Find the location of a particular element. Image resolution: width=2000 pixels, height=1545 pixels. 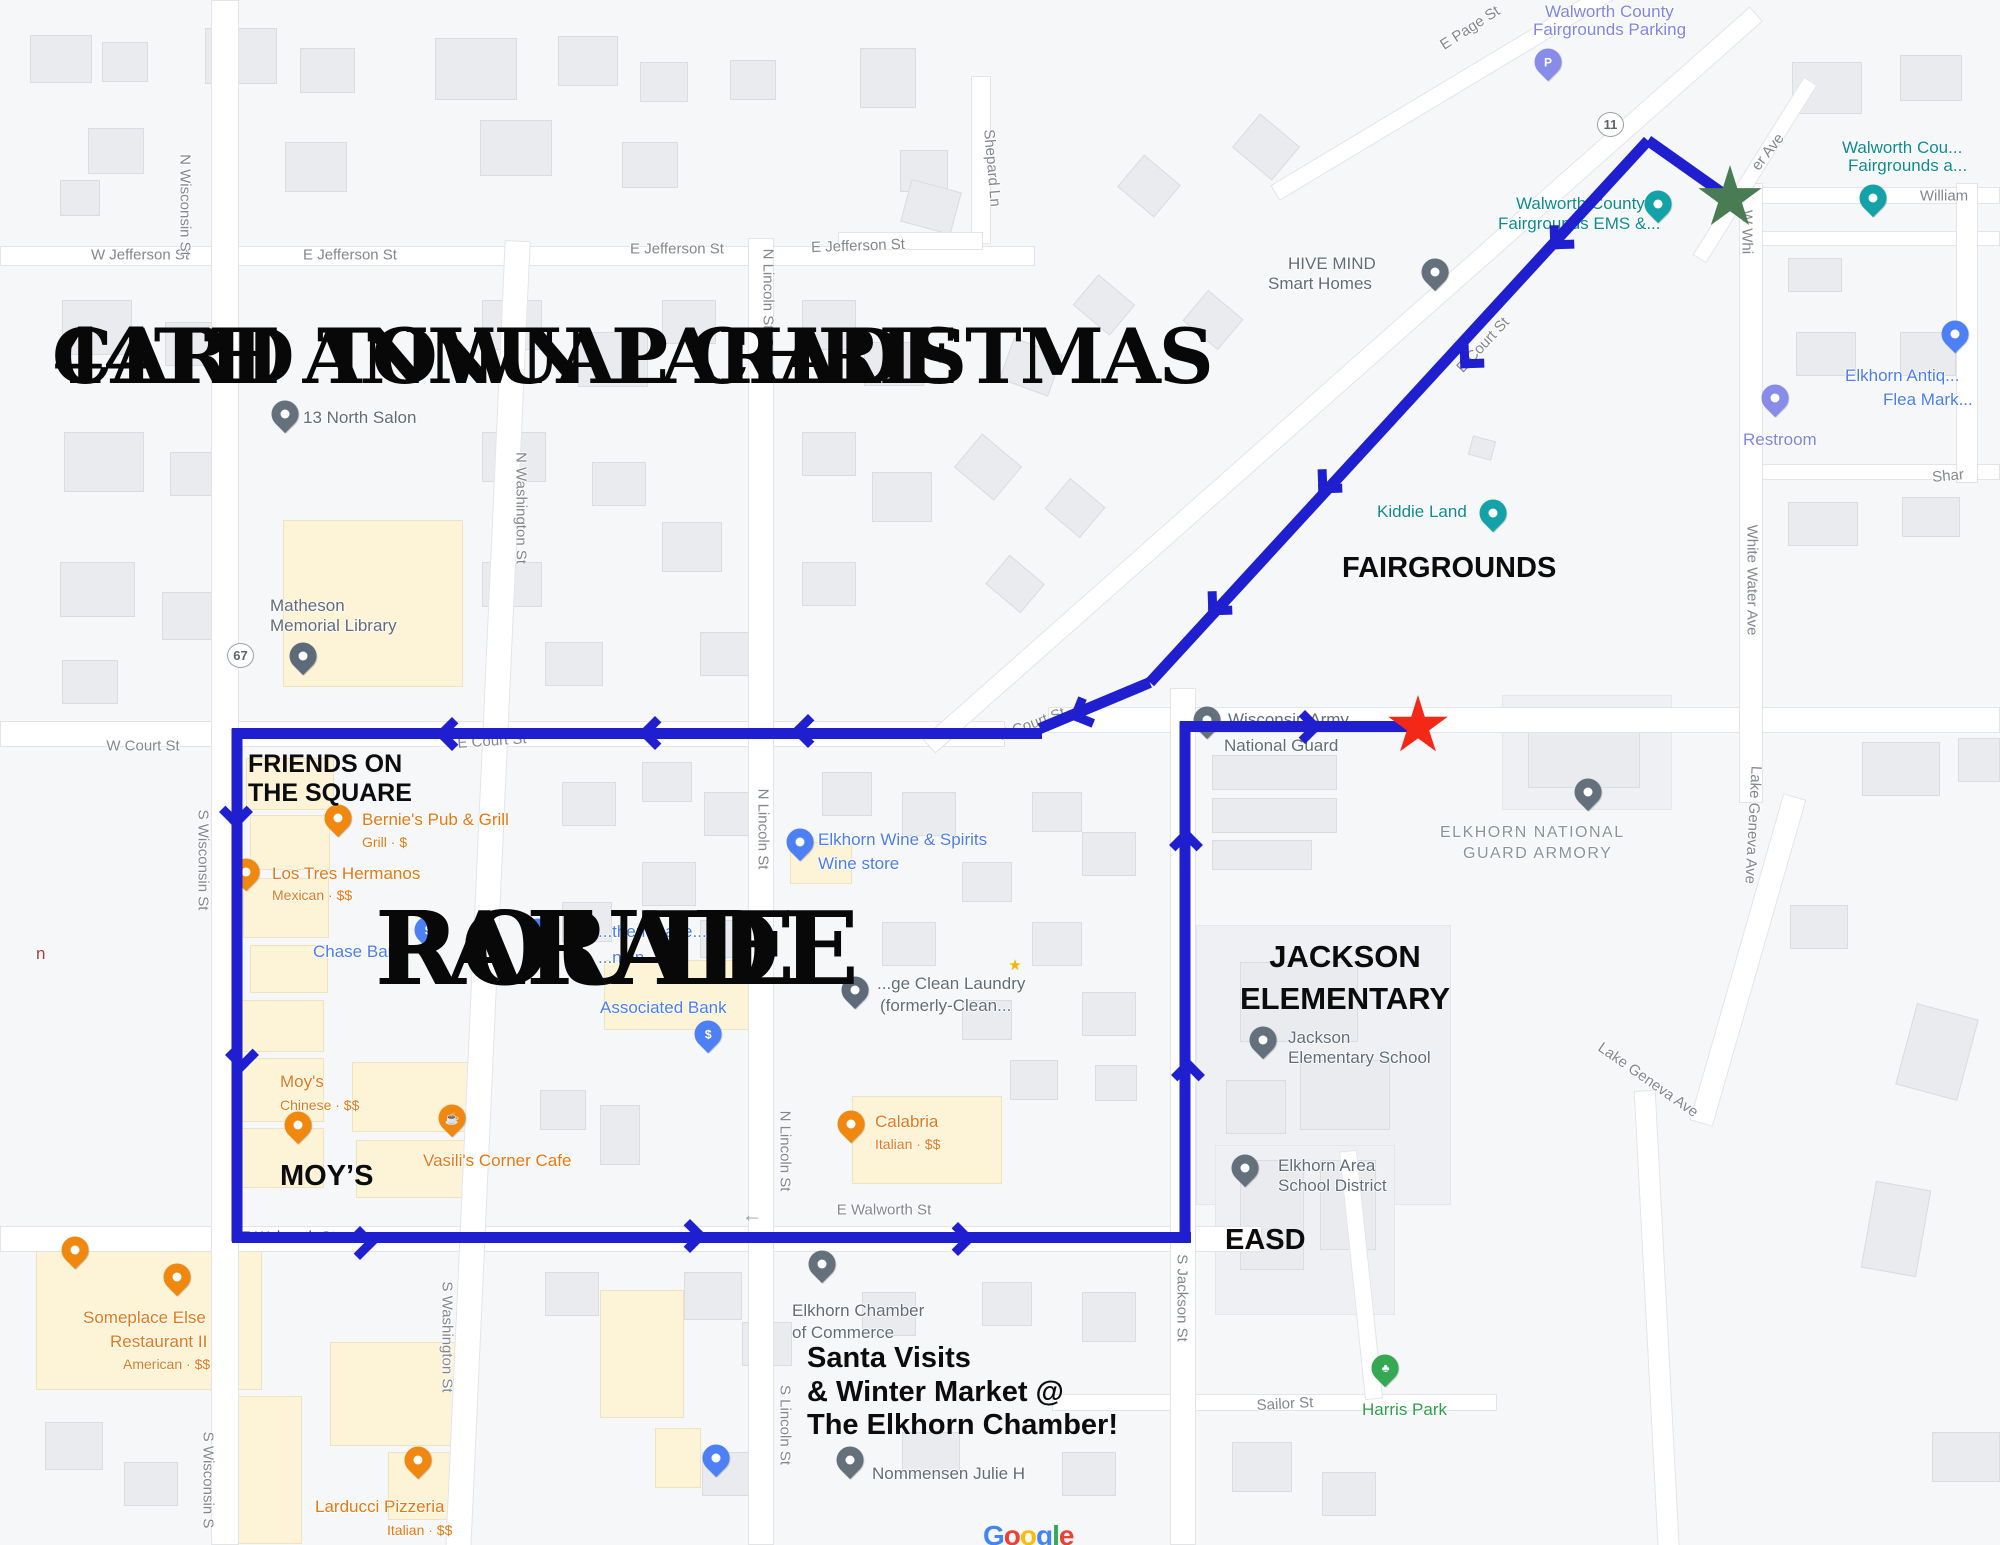

google-logo-letter: o is located at coordinates (1012, 1532).